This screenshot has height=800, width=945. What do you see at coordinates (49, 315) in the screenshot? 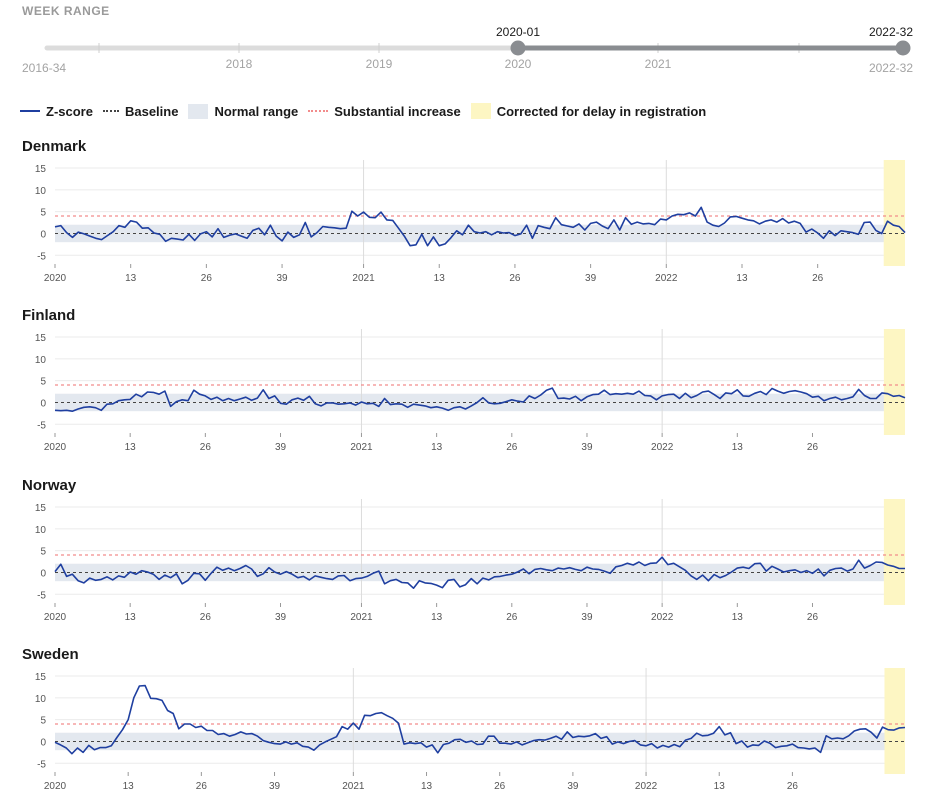
I see `chart-title-finland: Finland` at bounding box center [49, 315].